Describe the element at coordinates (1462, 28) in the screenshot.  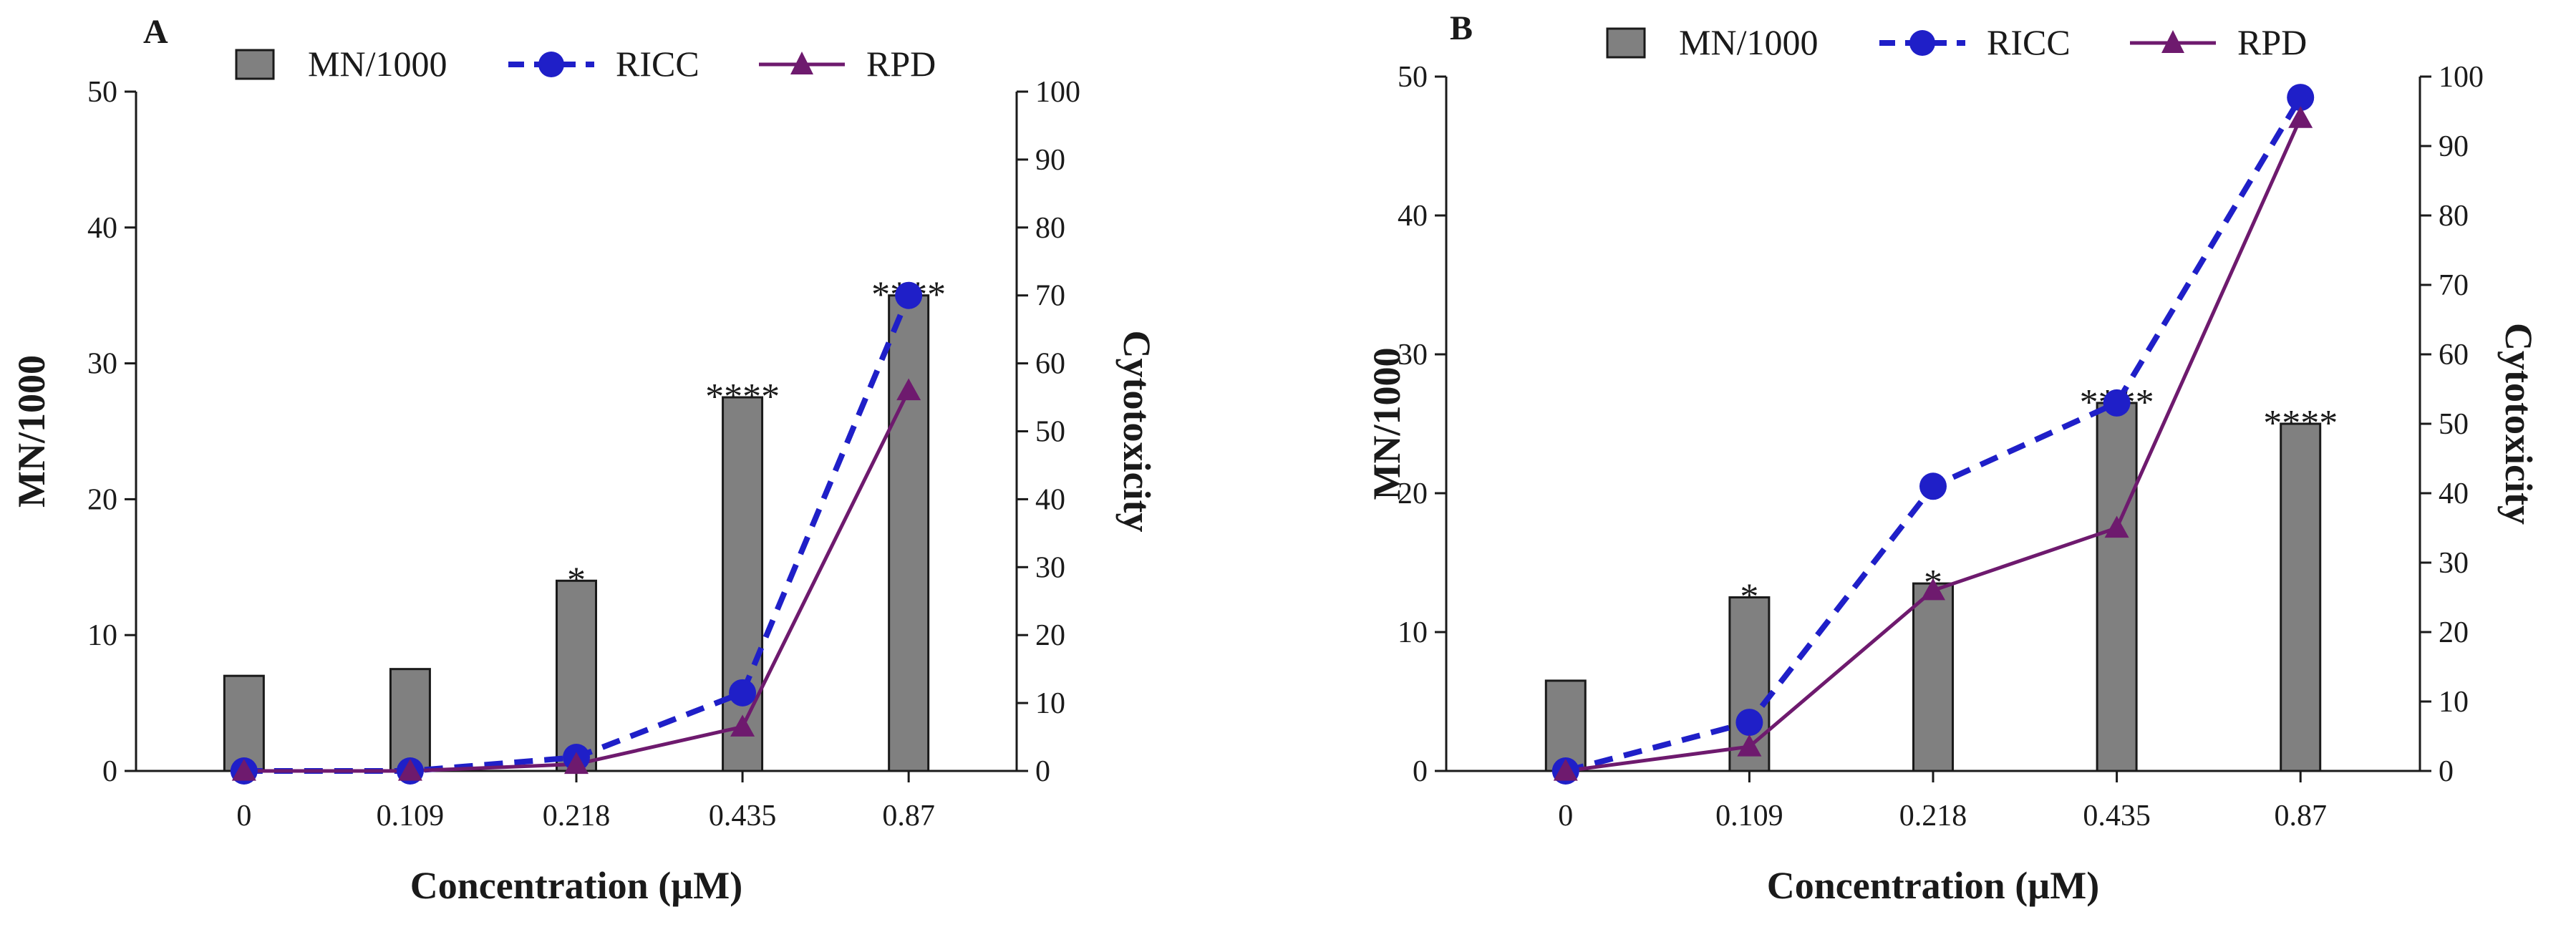
I see `panel-label: B` at that location.